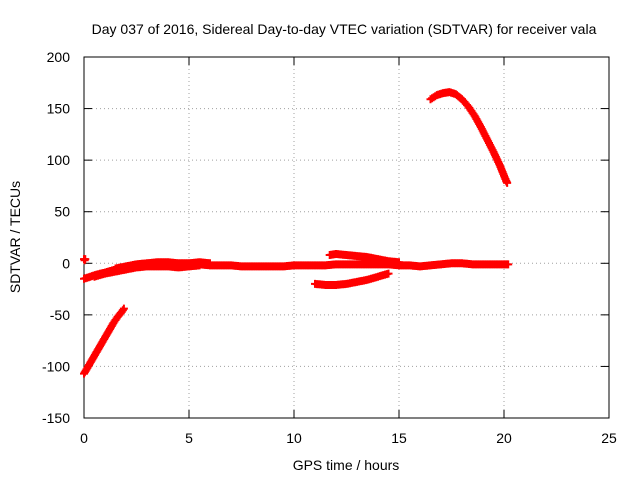  Describe the element at coordinates (15, 237) in the screenshot. I see `y-axis-title: SDTVAR / TECUs` at that location.